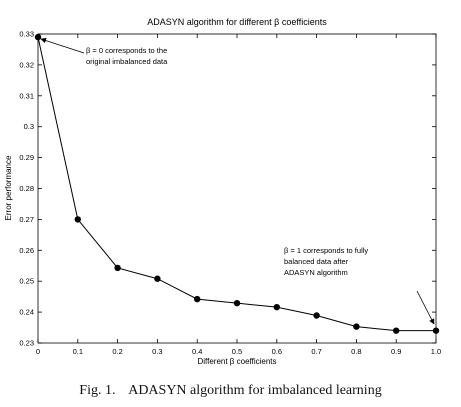  What do you see at coordinates (38, 351) in the screenshot?
I see `x-tick-label: 0` at bounding box center [38, 351].